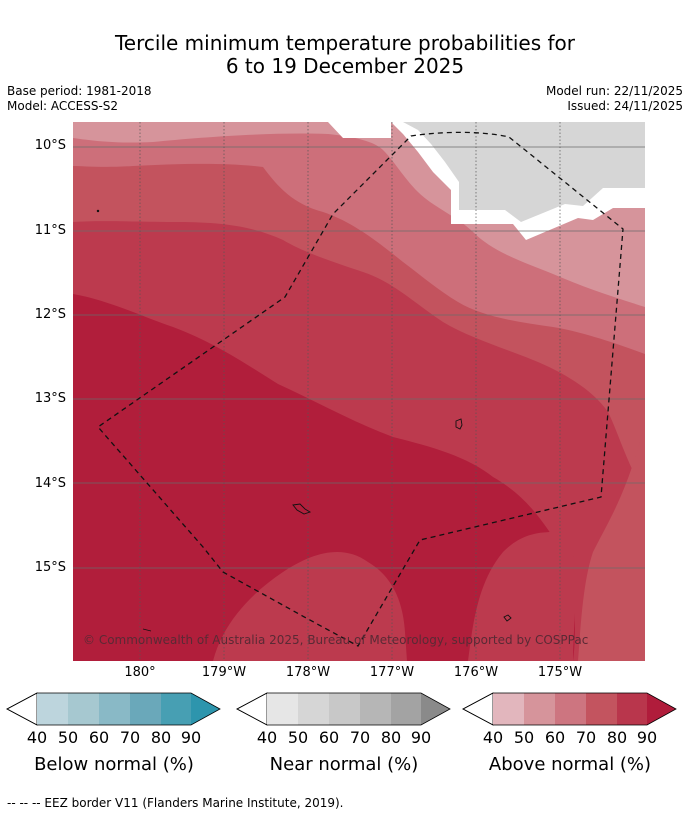 The width and height of the screenshot is (690, 816). I want to click on lat-label-10s: 10°S, so click(50, 145).